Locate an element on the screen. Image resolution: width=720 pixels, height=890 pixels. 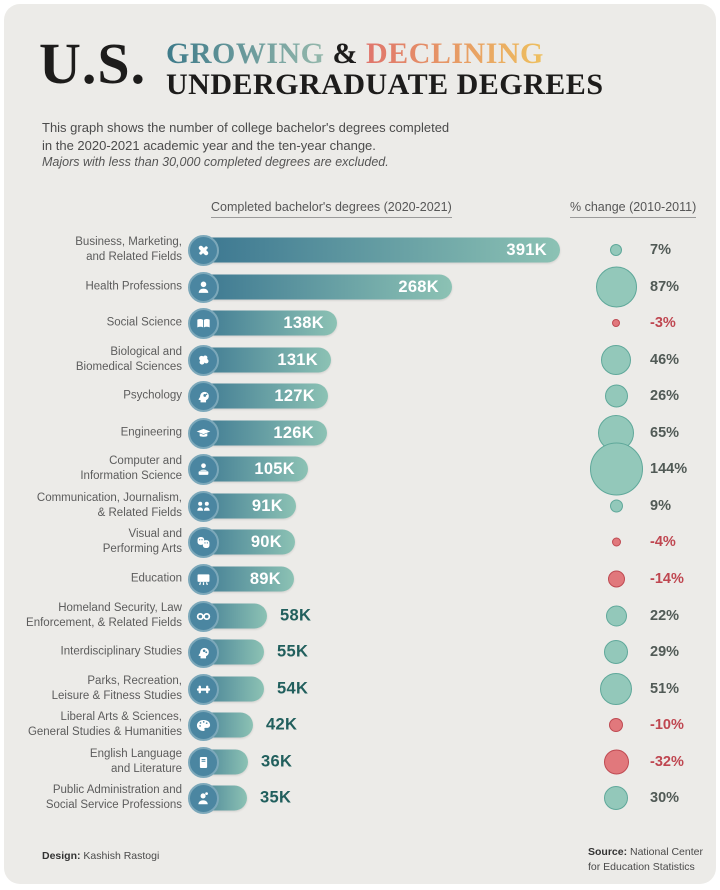
change-value: -4% is located at coordinates (663, 542).